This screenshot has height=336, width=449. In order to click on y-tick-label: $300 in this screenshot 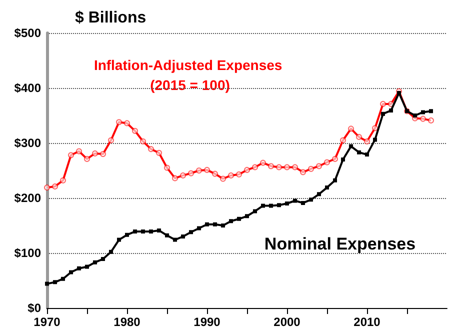, I will do `click(28, 143)`.